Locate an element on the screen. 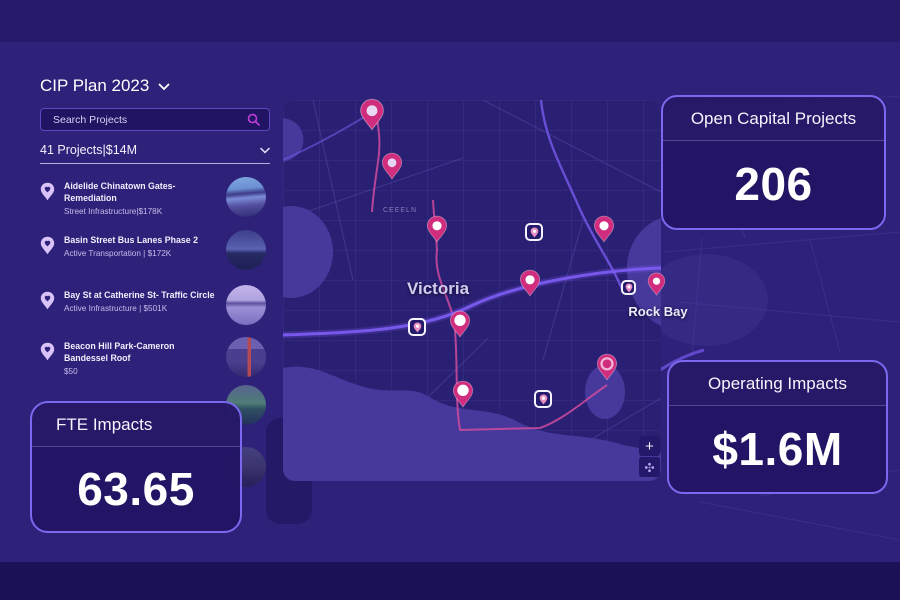 Image resolution: width=900 pixels, height=600 pixels. plan-selector-dropdown: CIP Plan 2023 is located at coordinates (105, 86).